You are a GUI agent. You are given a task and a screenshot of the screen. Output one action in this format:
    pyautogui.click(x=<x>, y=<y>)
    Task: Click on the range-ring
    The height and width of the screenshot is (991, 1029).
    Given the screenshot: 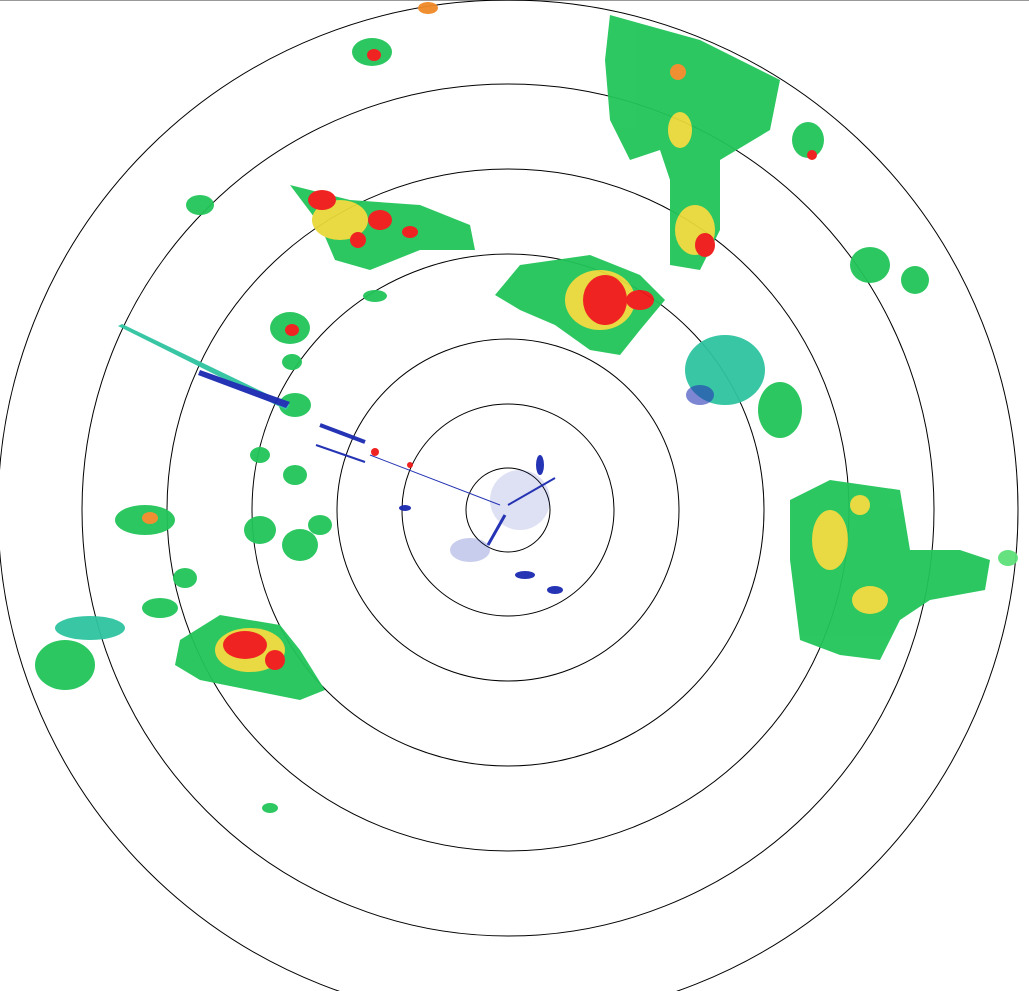 What is the action you would take?
    pyautogui.click(x=508, y=510)
    